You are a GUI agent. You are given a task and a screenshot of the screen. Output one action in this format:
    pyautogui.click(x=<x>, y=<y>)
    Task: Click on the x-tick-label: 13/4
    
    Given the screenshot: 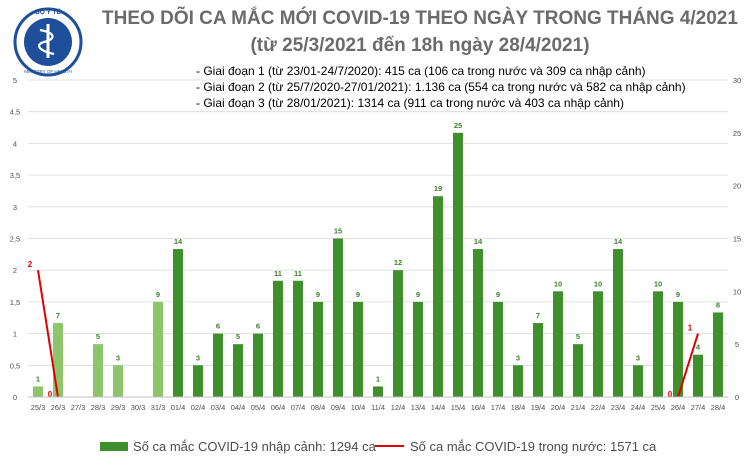 What is the action you would take?
    pyautogui.click(x=418, y=407)
    